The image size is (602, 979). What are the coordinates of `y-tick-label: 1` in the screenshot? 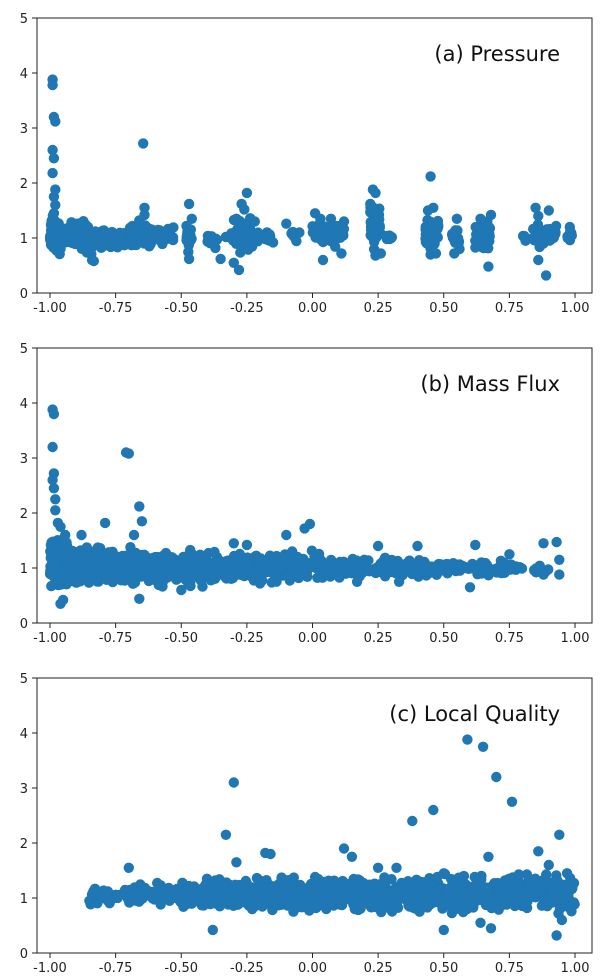 It's located at (24, 899).